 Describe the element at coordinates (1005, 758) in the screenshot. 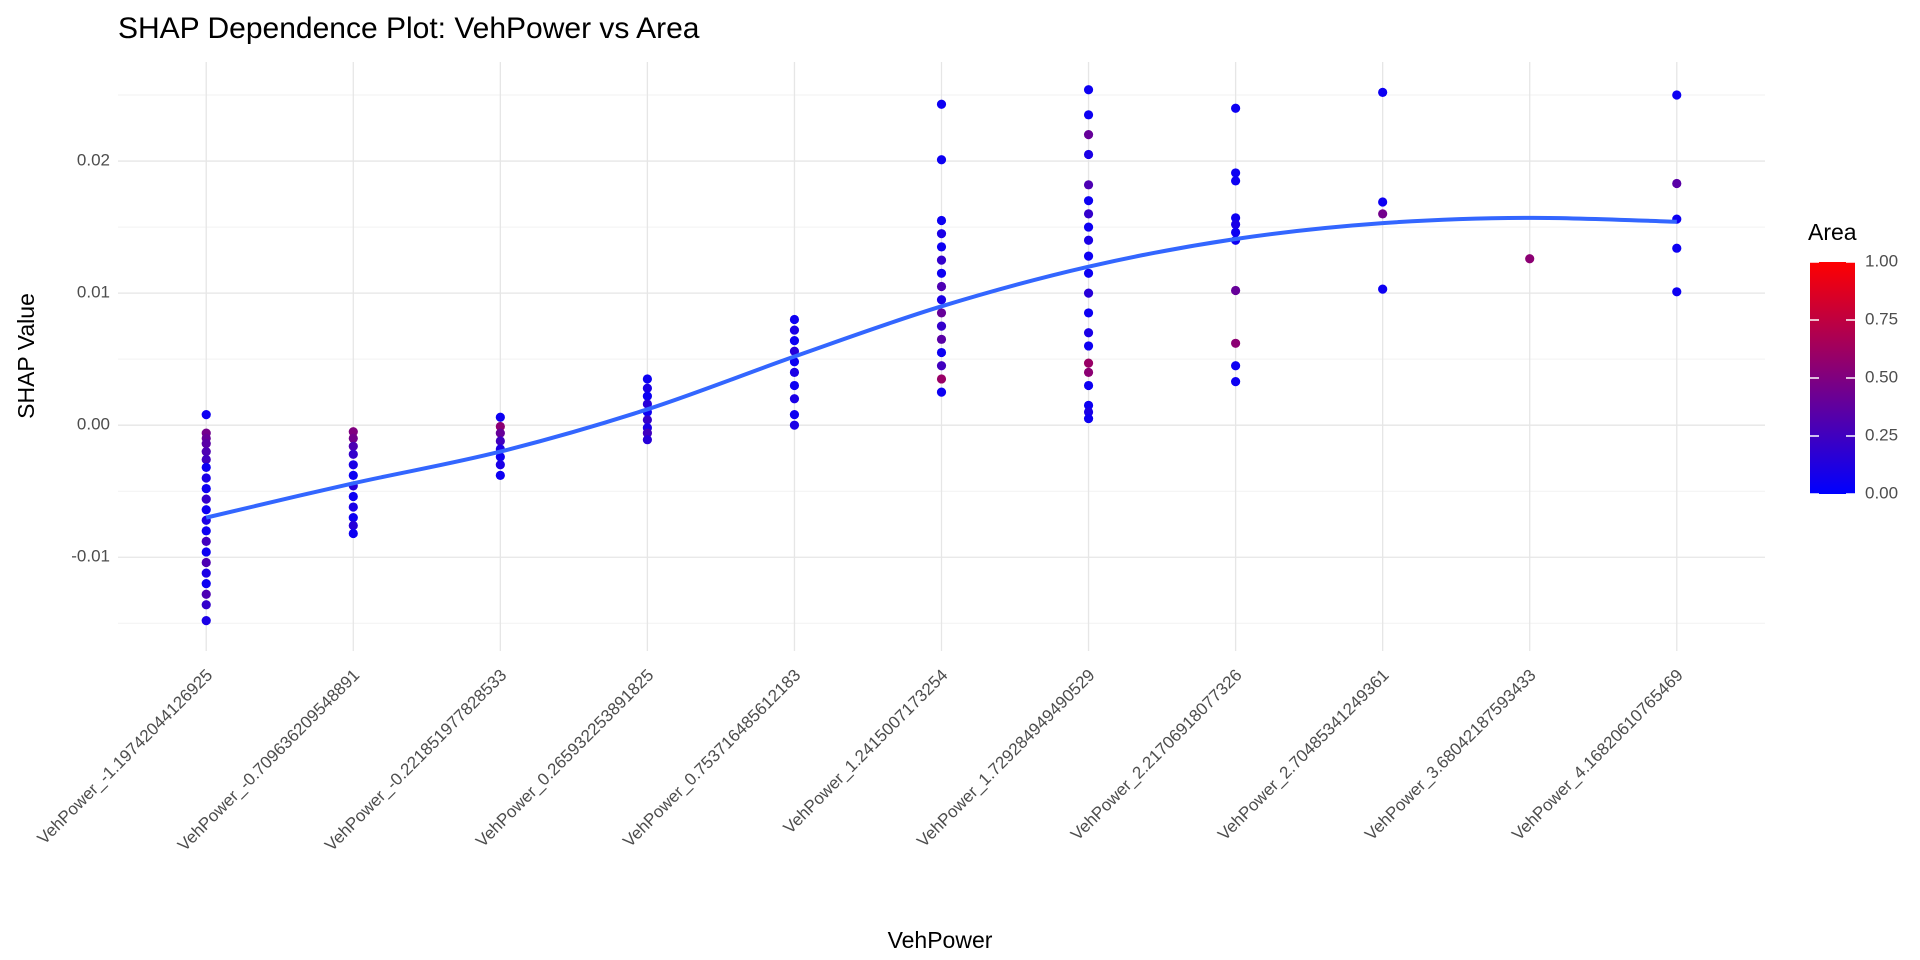

I see `x-tick-label: VehPower_1.729284949490529` at that location.